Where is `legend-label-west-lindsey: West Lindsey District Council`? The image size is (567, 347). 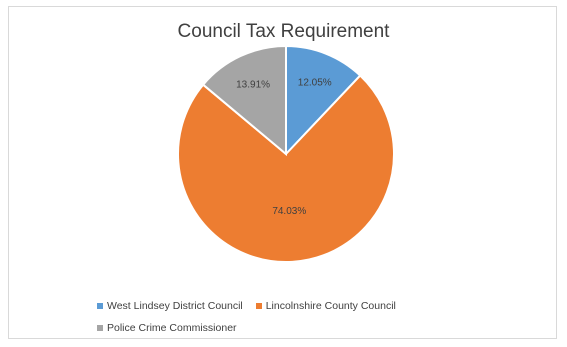 legend-label-west-lindsey: West Lindsey District Council is located at coordinates (175, 306).